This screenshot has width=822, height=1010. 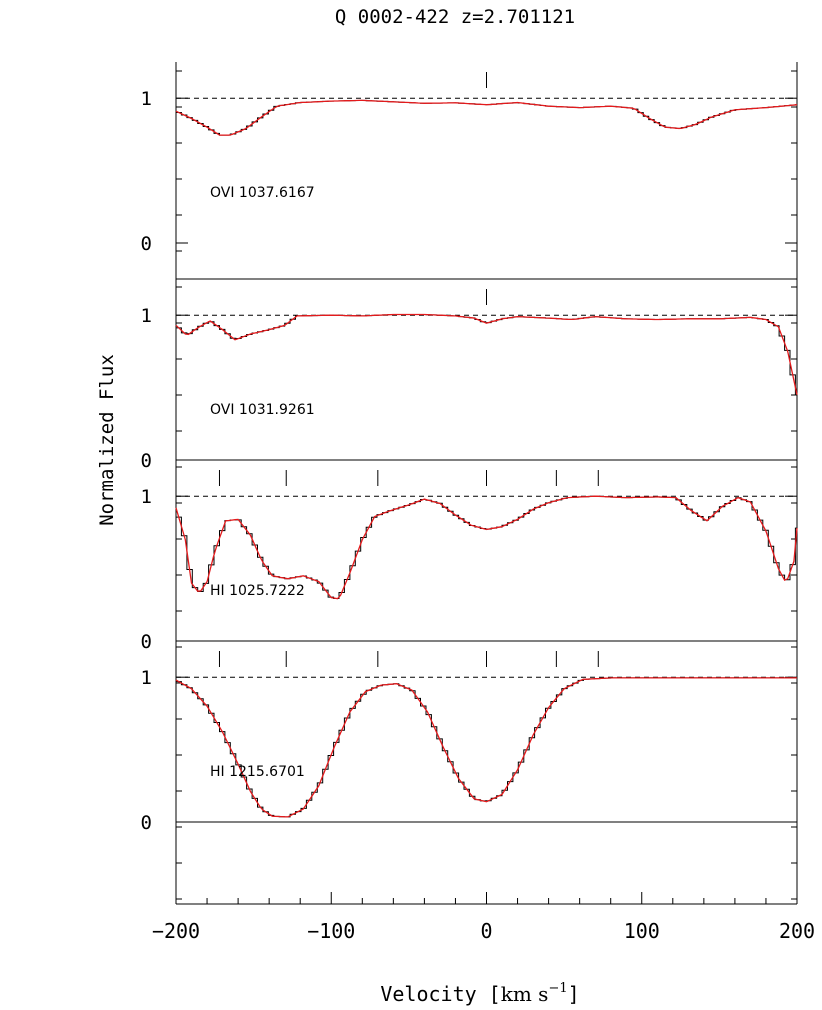 What do you see at coordinates (262, 193) in the screenshot?
I see `panel-label: OVI 1037.6167` at bounding box center [262, 193].